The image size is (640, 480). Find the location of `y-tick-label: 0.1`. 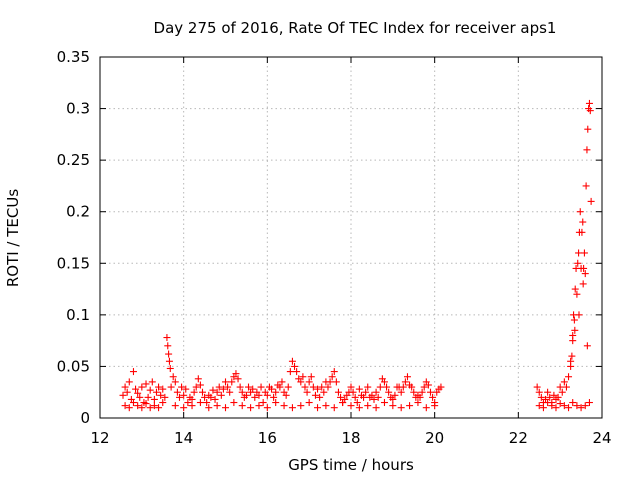

y-tick-label: 0.1 is located at coordinates (78, 315).